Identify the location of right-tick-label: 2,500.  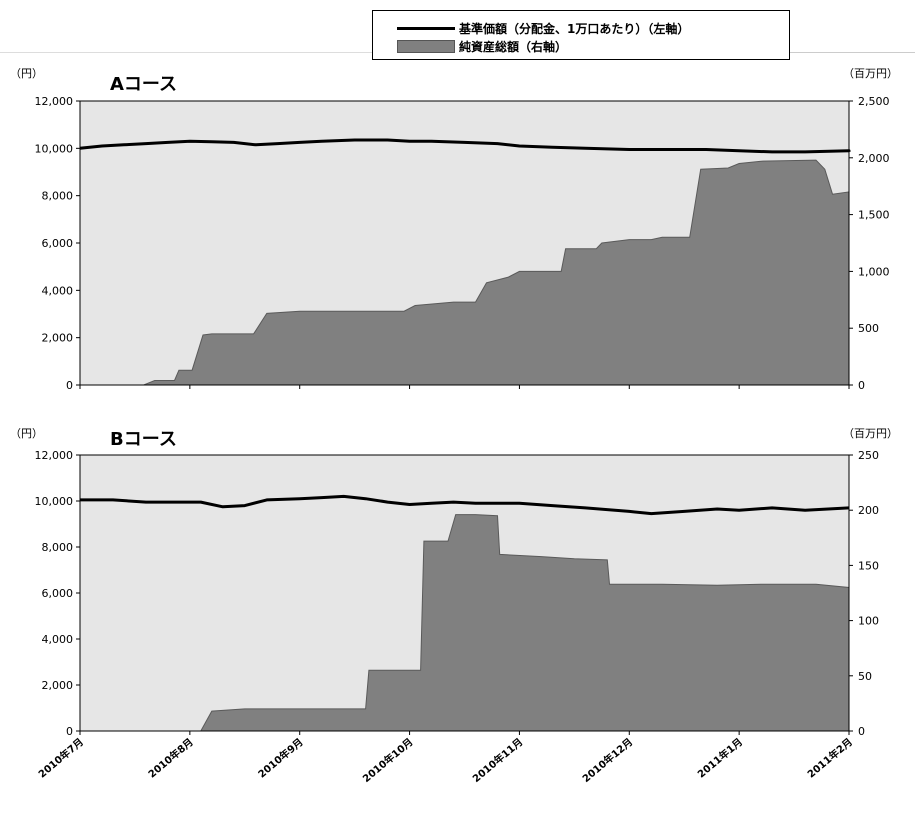
(874, 101).